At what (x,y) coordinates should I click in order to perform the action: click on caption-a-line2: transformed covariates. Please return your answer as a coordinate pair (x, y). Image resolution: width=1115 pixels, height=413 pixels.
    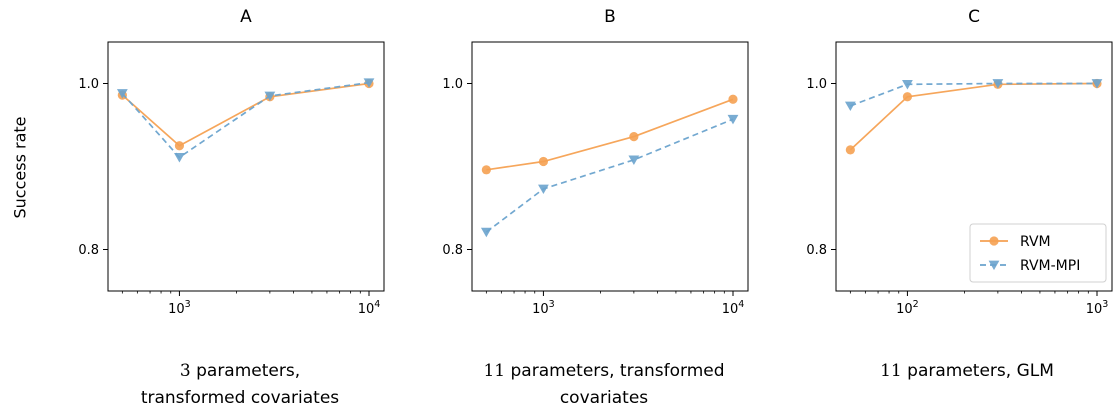
    Looking at the image, I should click on (240, 398).